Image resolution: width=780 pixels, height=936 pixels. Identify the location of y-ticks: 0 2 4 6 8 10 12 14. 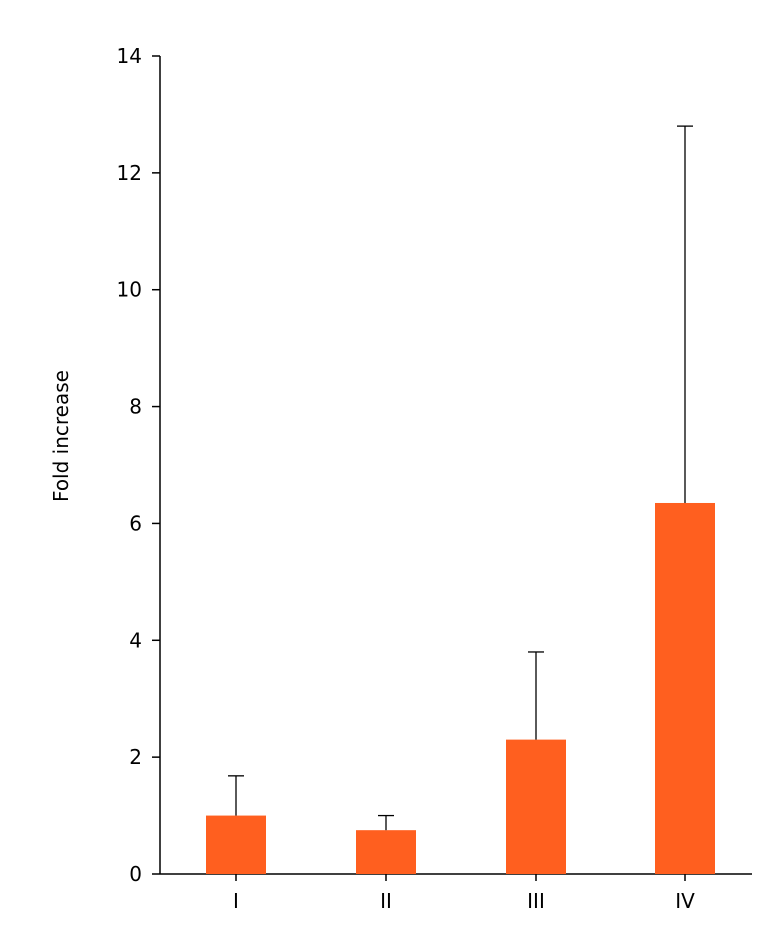
(138, 465).